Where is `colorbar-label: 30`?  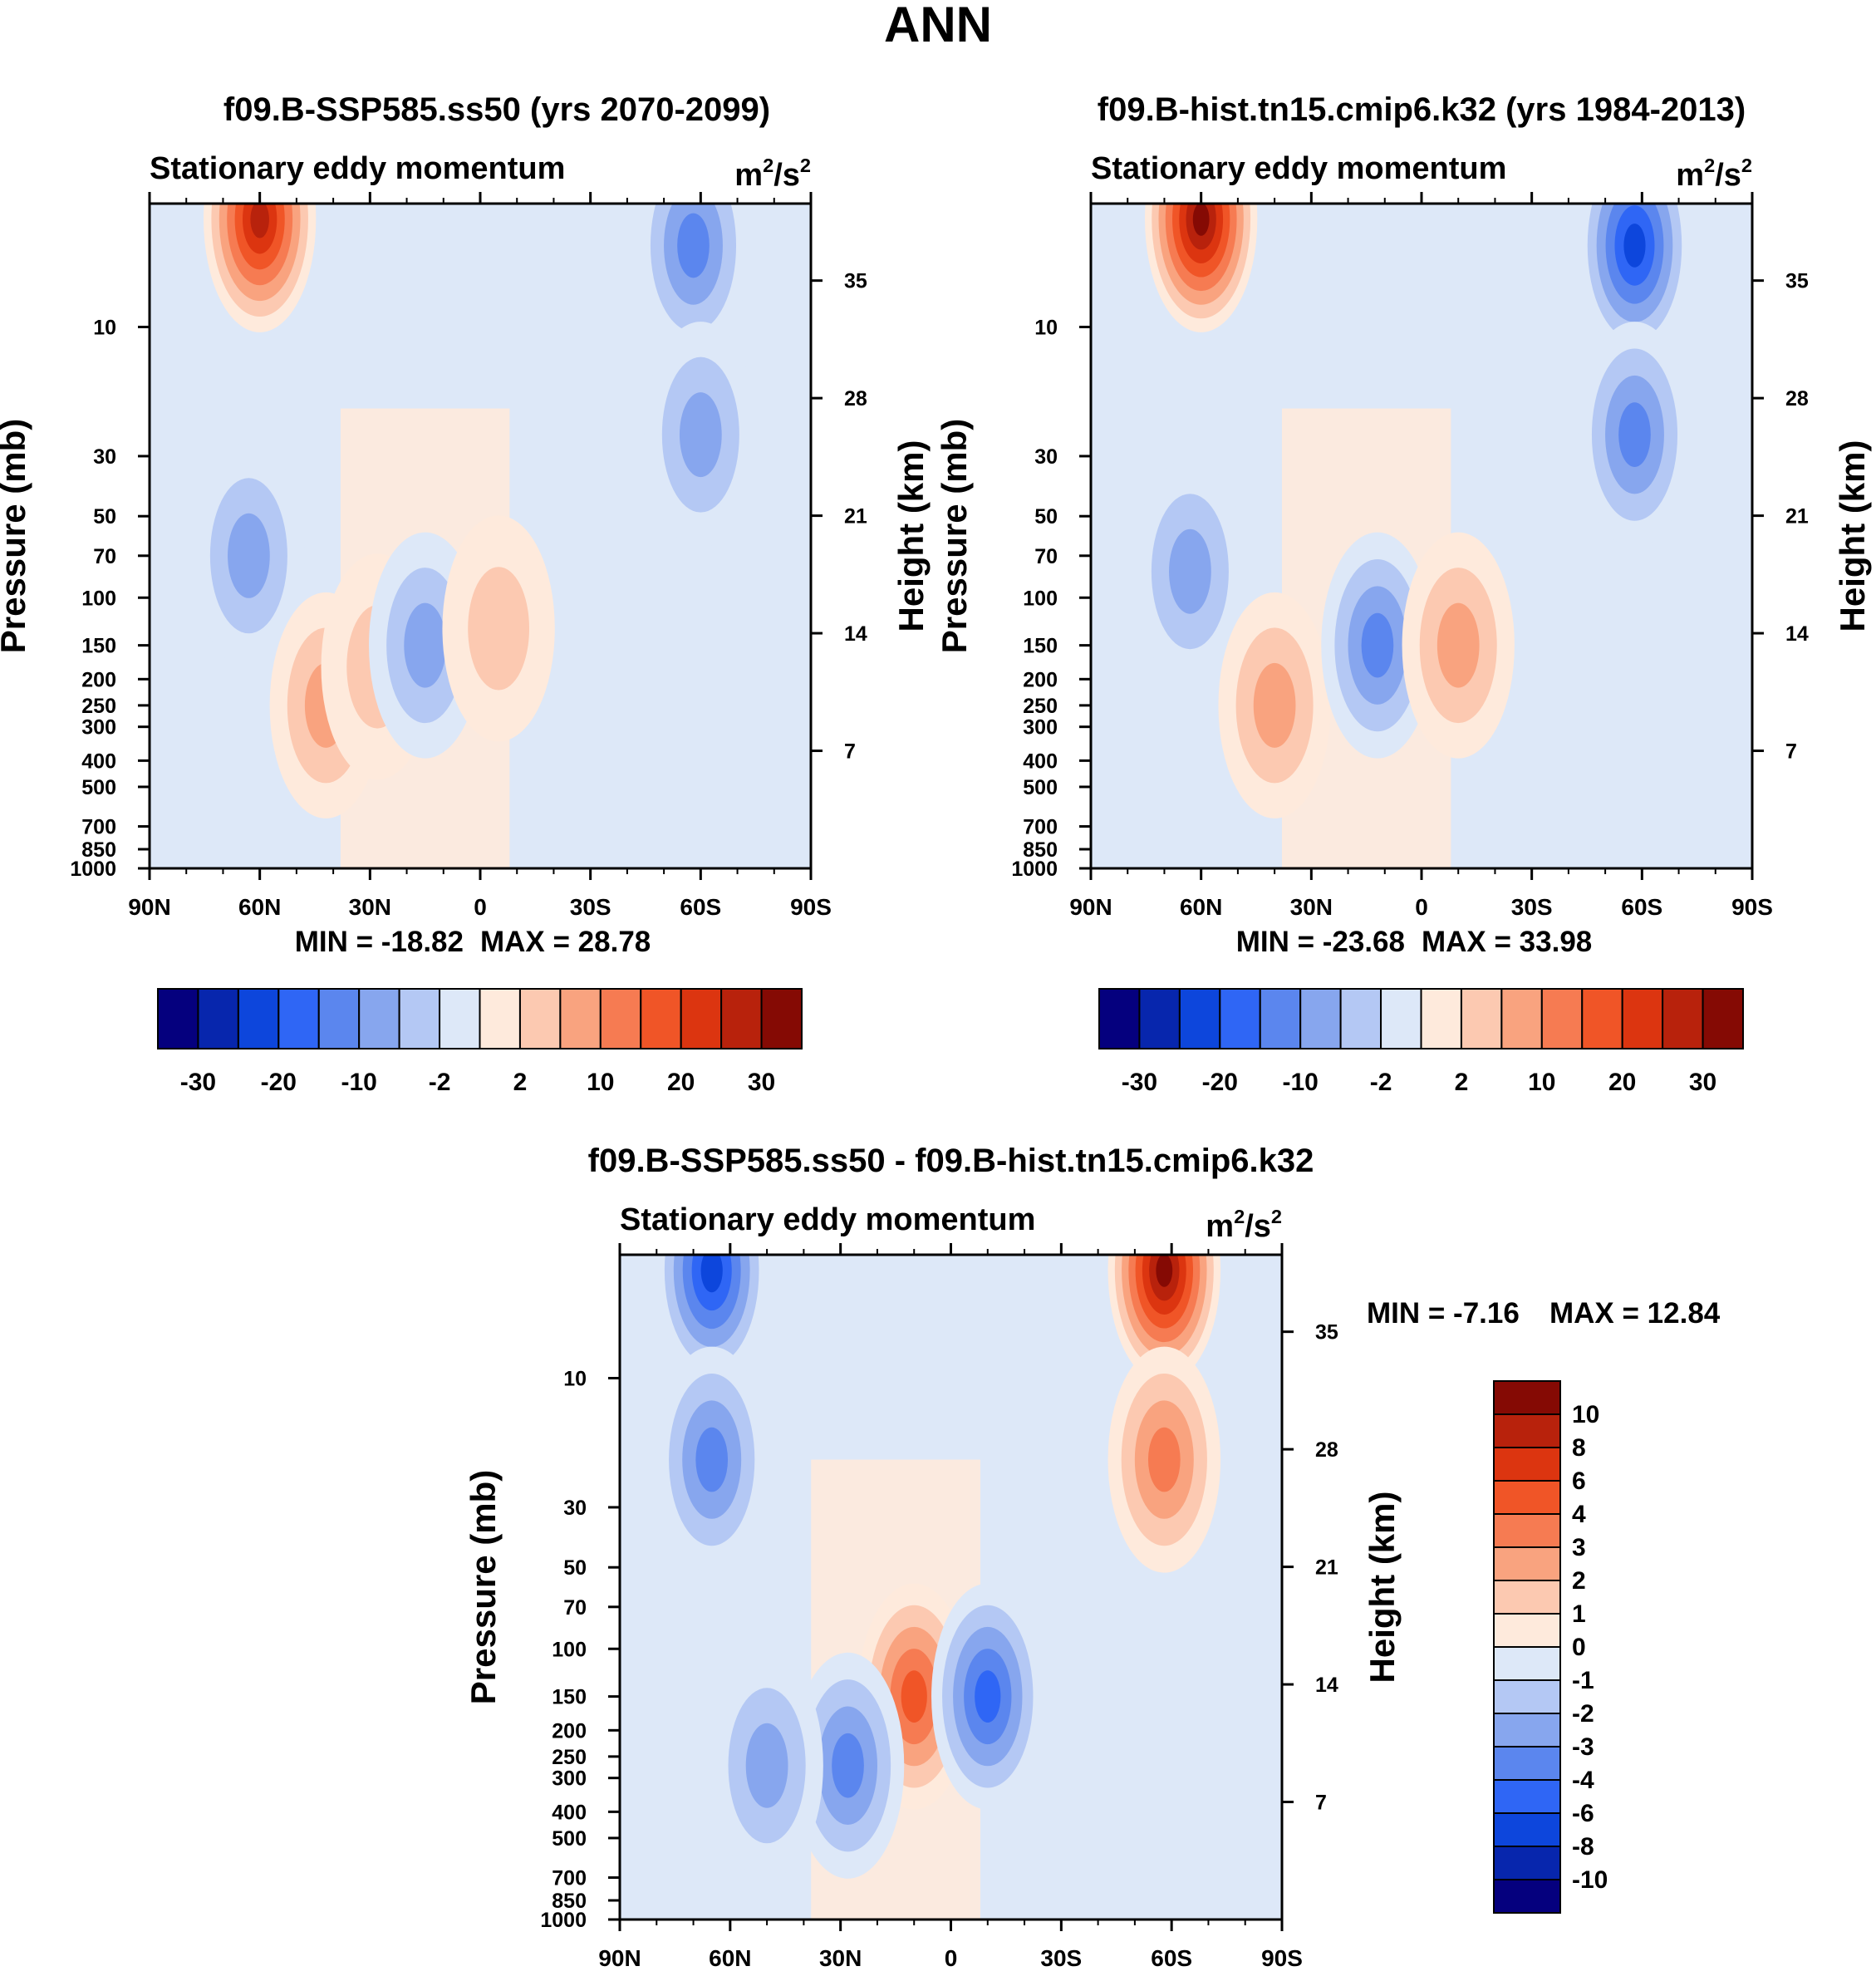
colorbar-label: 30 is located at coordinates (1703, 1082).